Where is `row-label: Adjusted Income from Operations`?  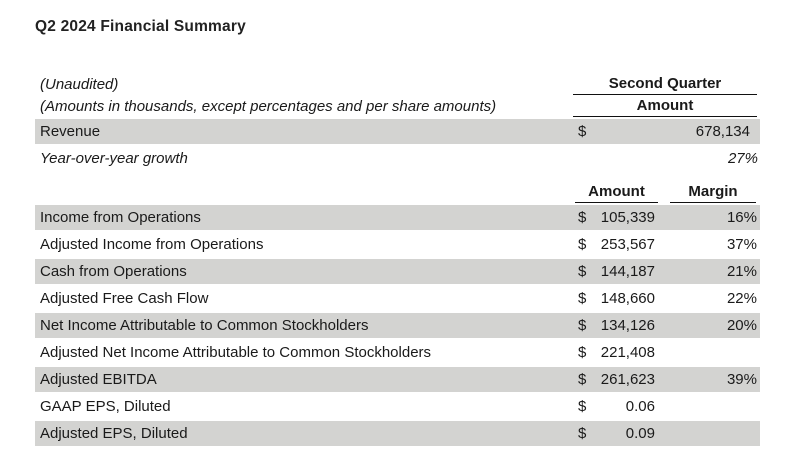 row-label: Adjusted Income from Operations is located at coordinates (152, 244).